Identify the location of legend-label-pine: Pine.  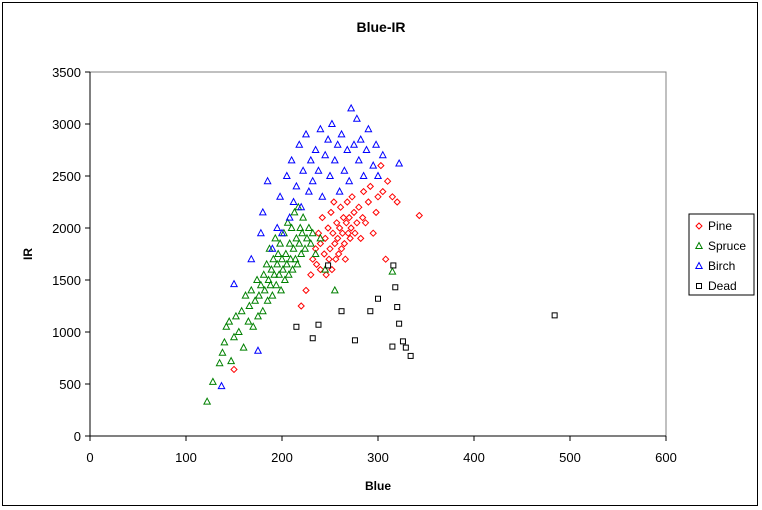
(720, 226).